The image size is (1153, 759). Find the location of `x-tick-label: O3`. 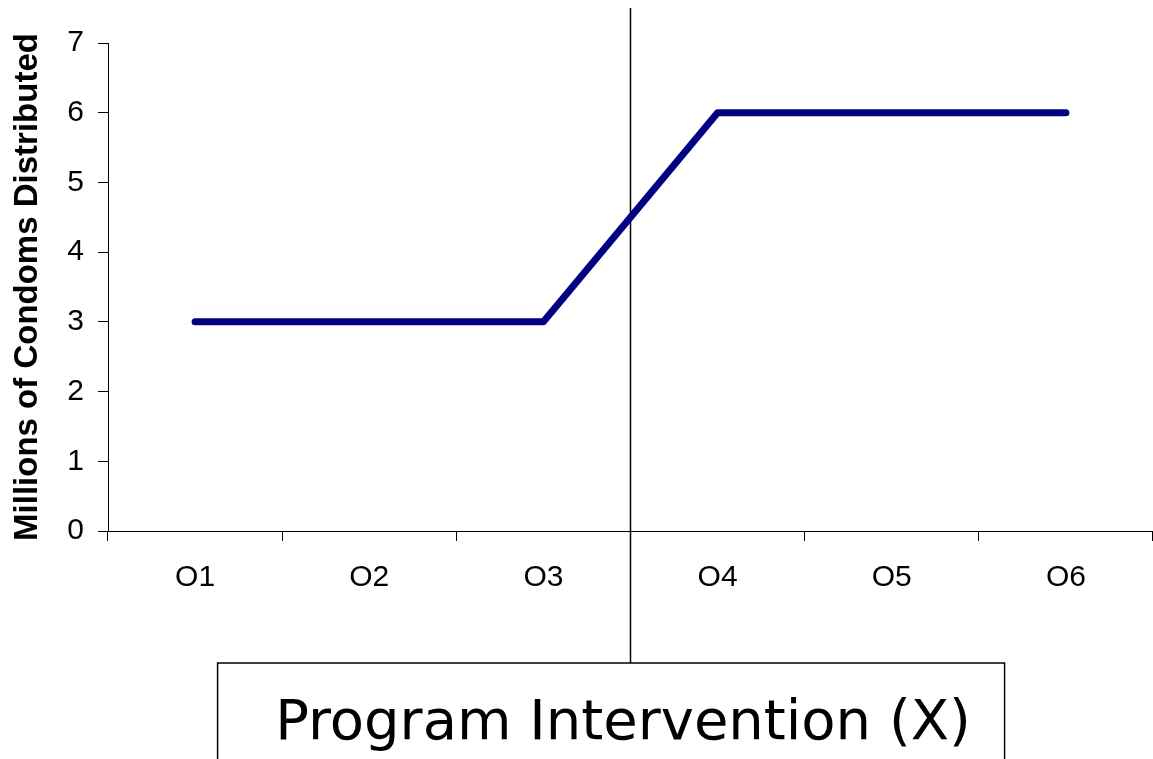

x-tick-label: O3 is located at coordinates (543, 576).